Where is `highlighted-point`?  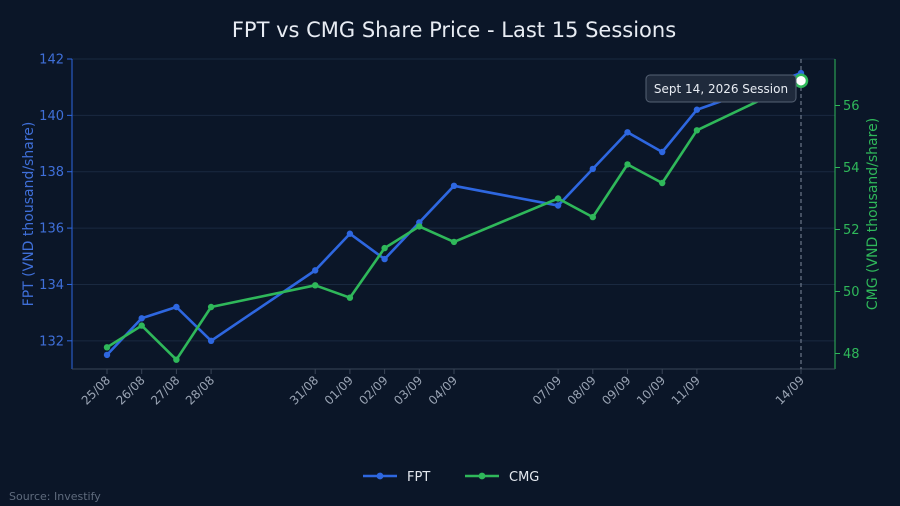
highlighted-point is located at coordinates (801, 80).